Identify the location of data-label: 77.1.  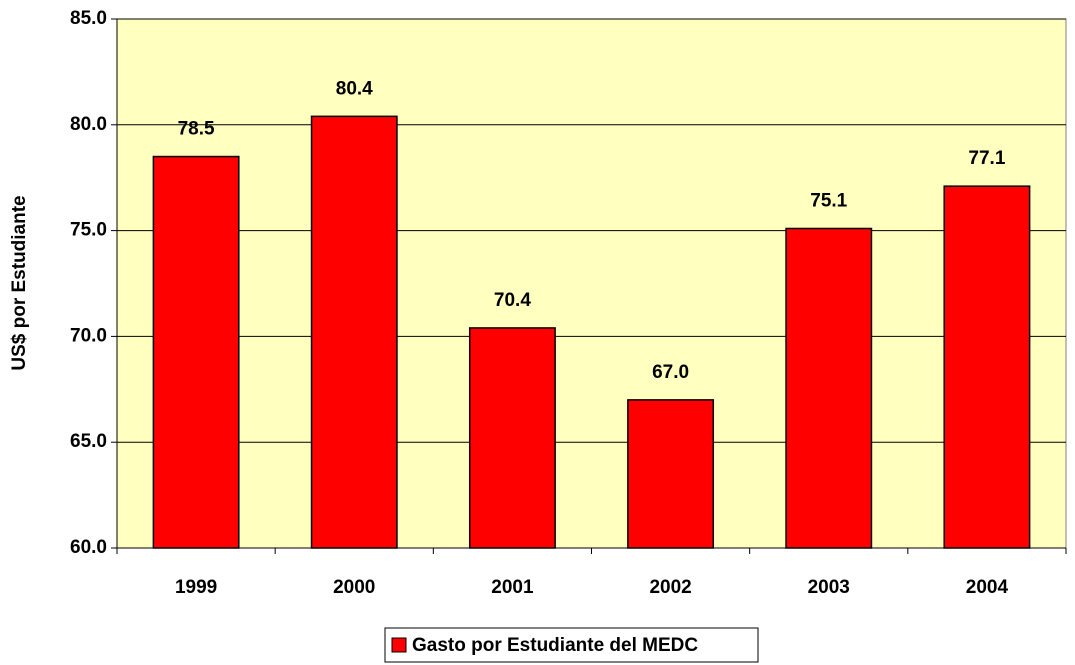
(986, 158).